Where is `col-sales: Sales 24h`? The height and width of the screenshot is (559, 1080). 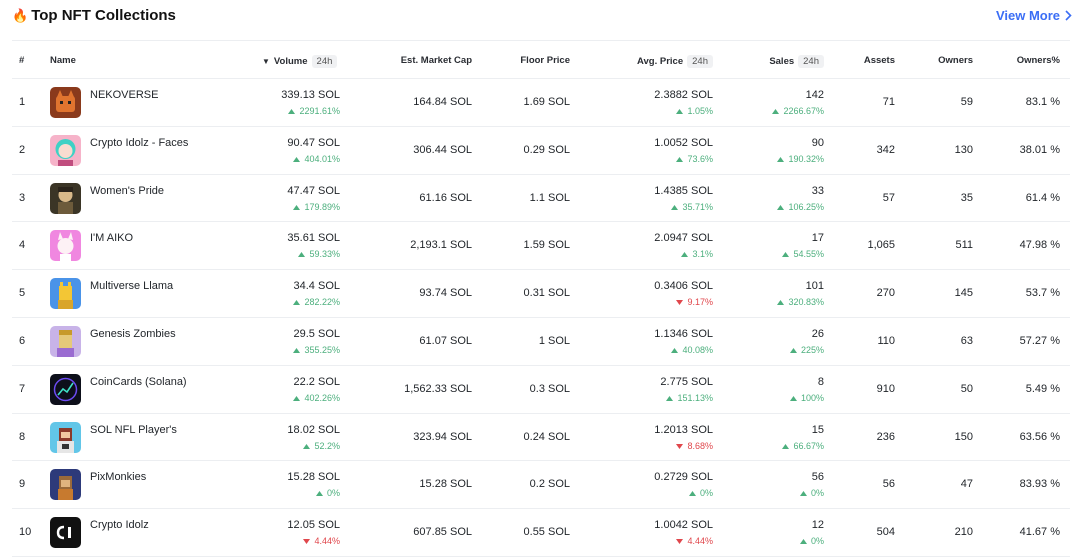 col-sales: Sales 24h is located at coordinates (796, 61).